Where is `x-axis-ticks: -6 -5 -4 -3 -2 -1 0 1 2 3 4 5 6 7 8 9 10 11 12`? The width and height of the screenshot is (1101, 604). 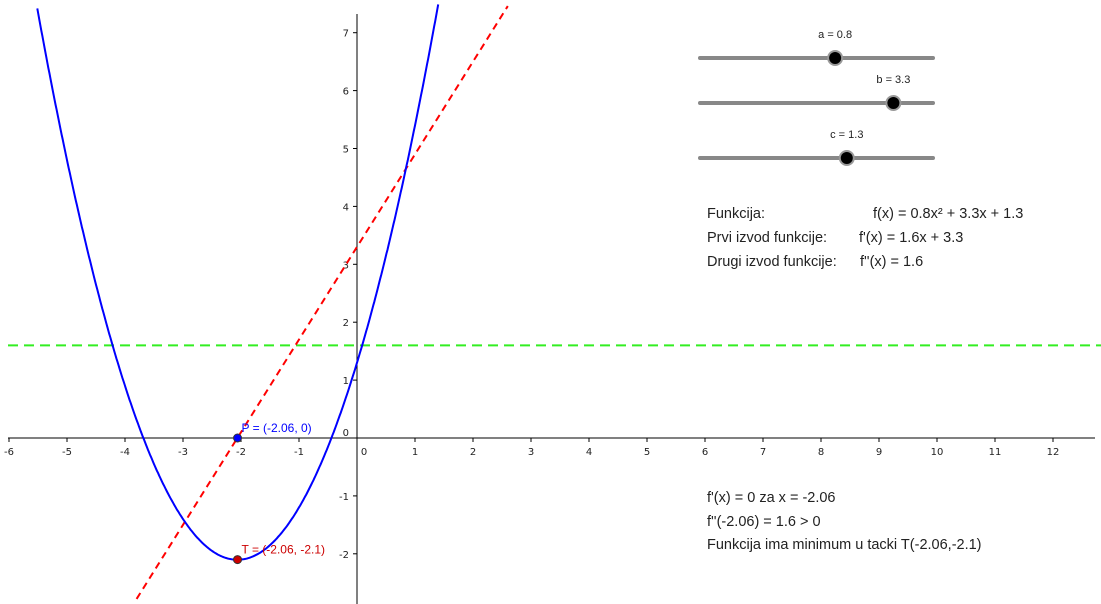
x-axis-ticks: -6 -5 -4 -3 -2 -1 0 1 2 3 4 5 6 7 8 9 10 11 12 is located at coordinates (531, 448).